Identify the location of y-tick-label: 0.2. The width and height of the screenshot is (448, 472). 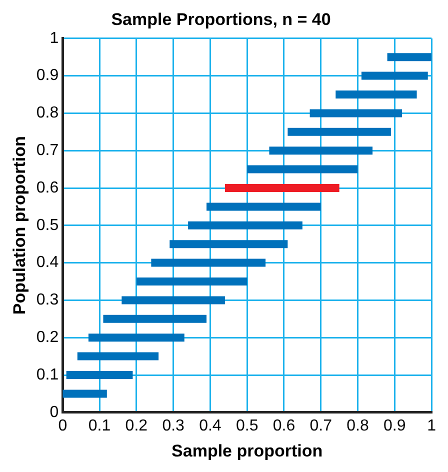
(47, 337).